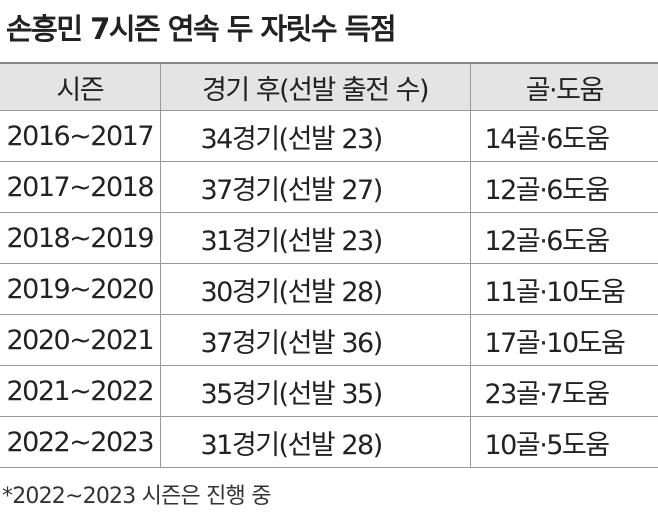  Describe the element at coordinates (136, 496) in the screenshot. I see `footnote: *2022~2023 시즌은 진행 중` at that location.